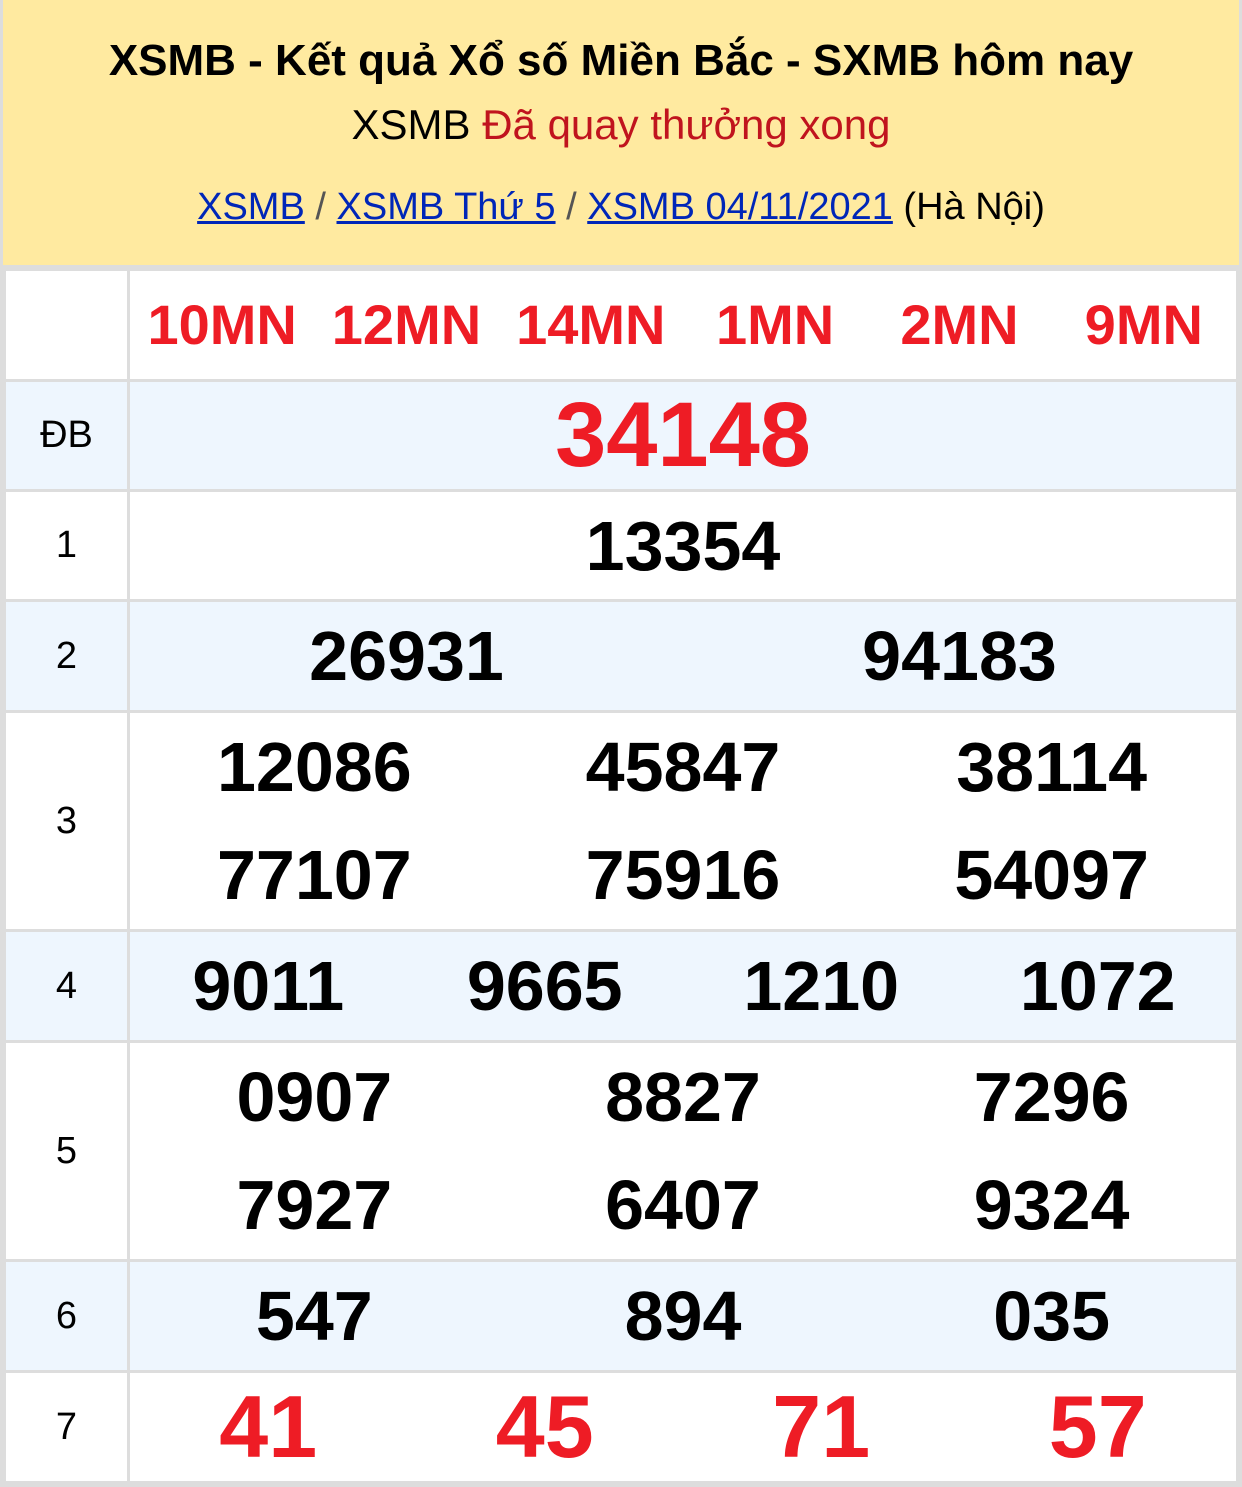 The image size is (1242, 1487). I want to click on prize-row-db: ĐB 34148, so click(621, 435).